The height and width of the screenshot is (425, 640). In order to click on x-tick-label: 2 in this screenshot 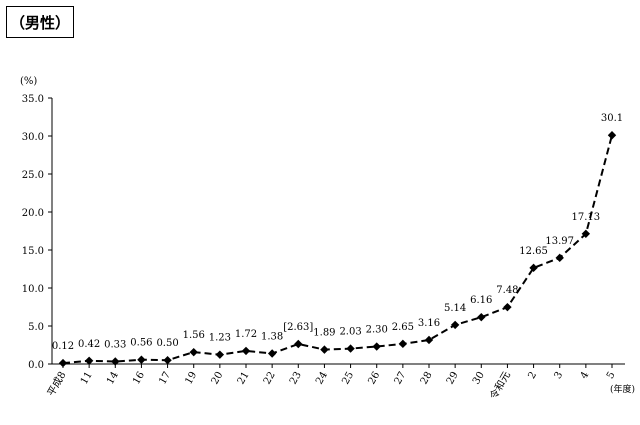, I will do `click(532, 375)`.